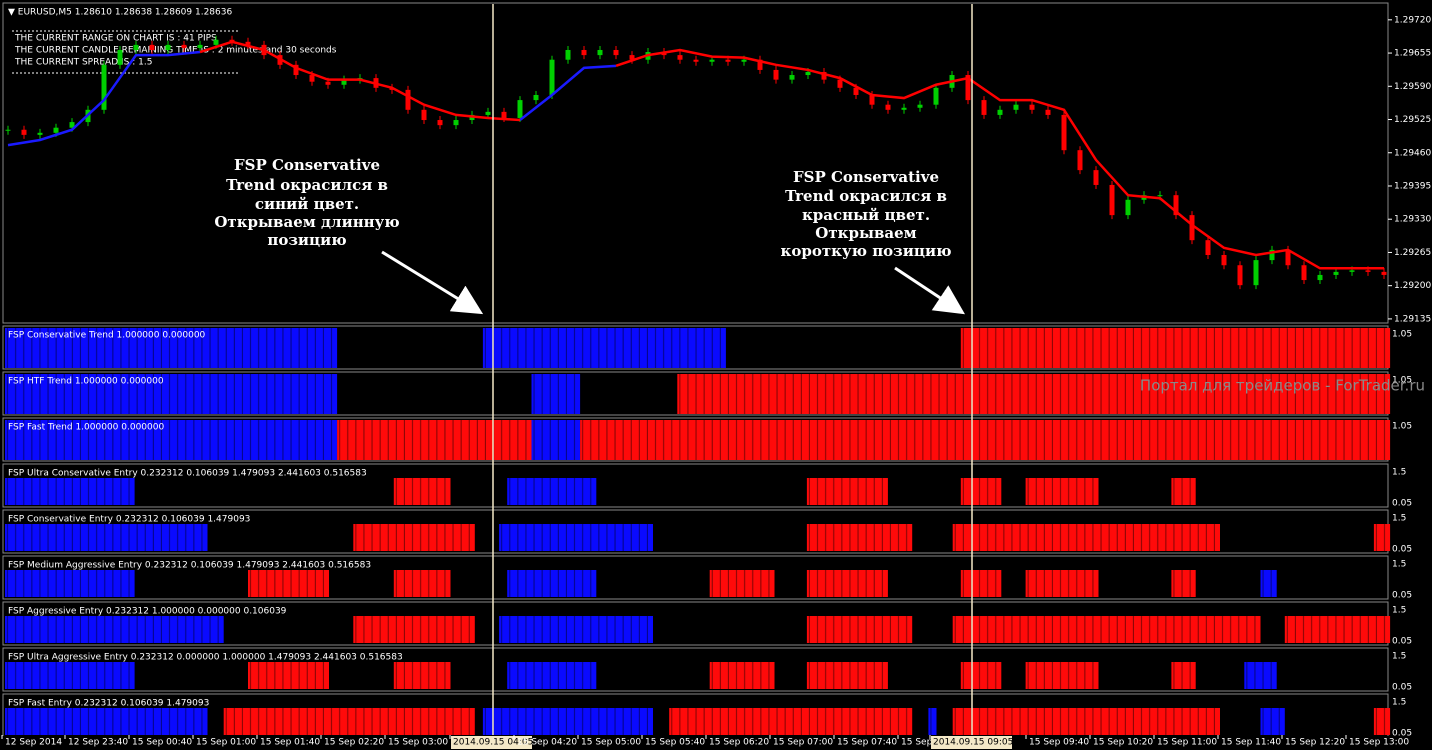 This screenshot has width=1432, height=750. I want to click on time-label: 12 Sep 2014, so click(33, 743).